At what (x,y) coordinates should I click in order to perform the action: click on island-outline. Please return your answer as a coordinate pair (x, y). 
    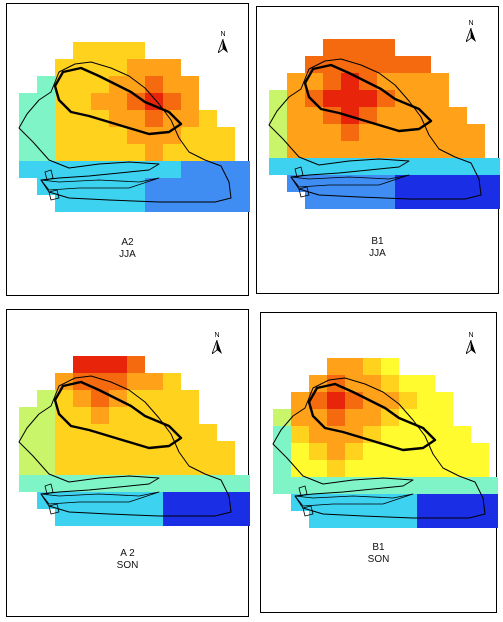
    Looking at the image, I should click on (303, 491).